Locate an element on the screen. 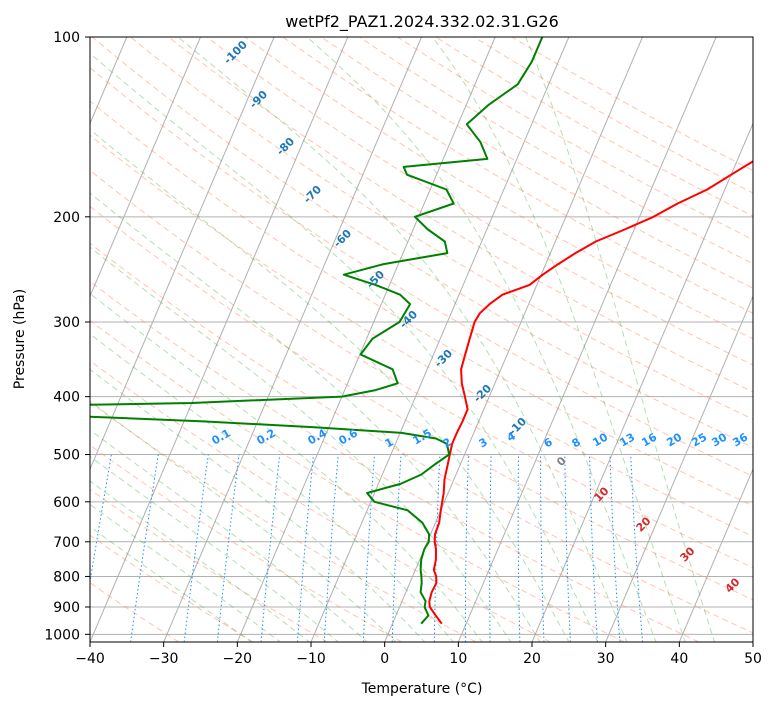 This screenshot has height=708, width=775. x-tick-label: −40 is located at coordinates (90, 659).